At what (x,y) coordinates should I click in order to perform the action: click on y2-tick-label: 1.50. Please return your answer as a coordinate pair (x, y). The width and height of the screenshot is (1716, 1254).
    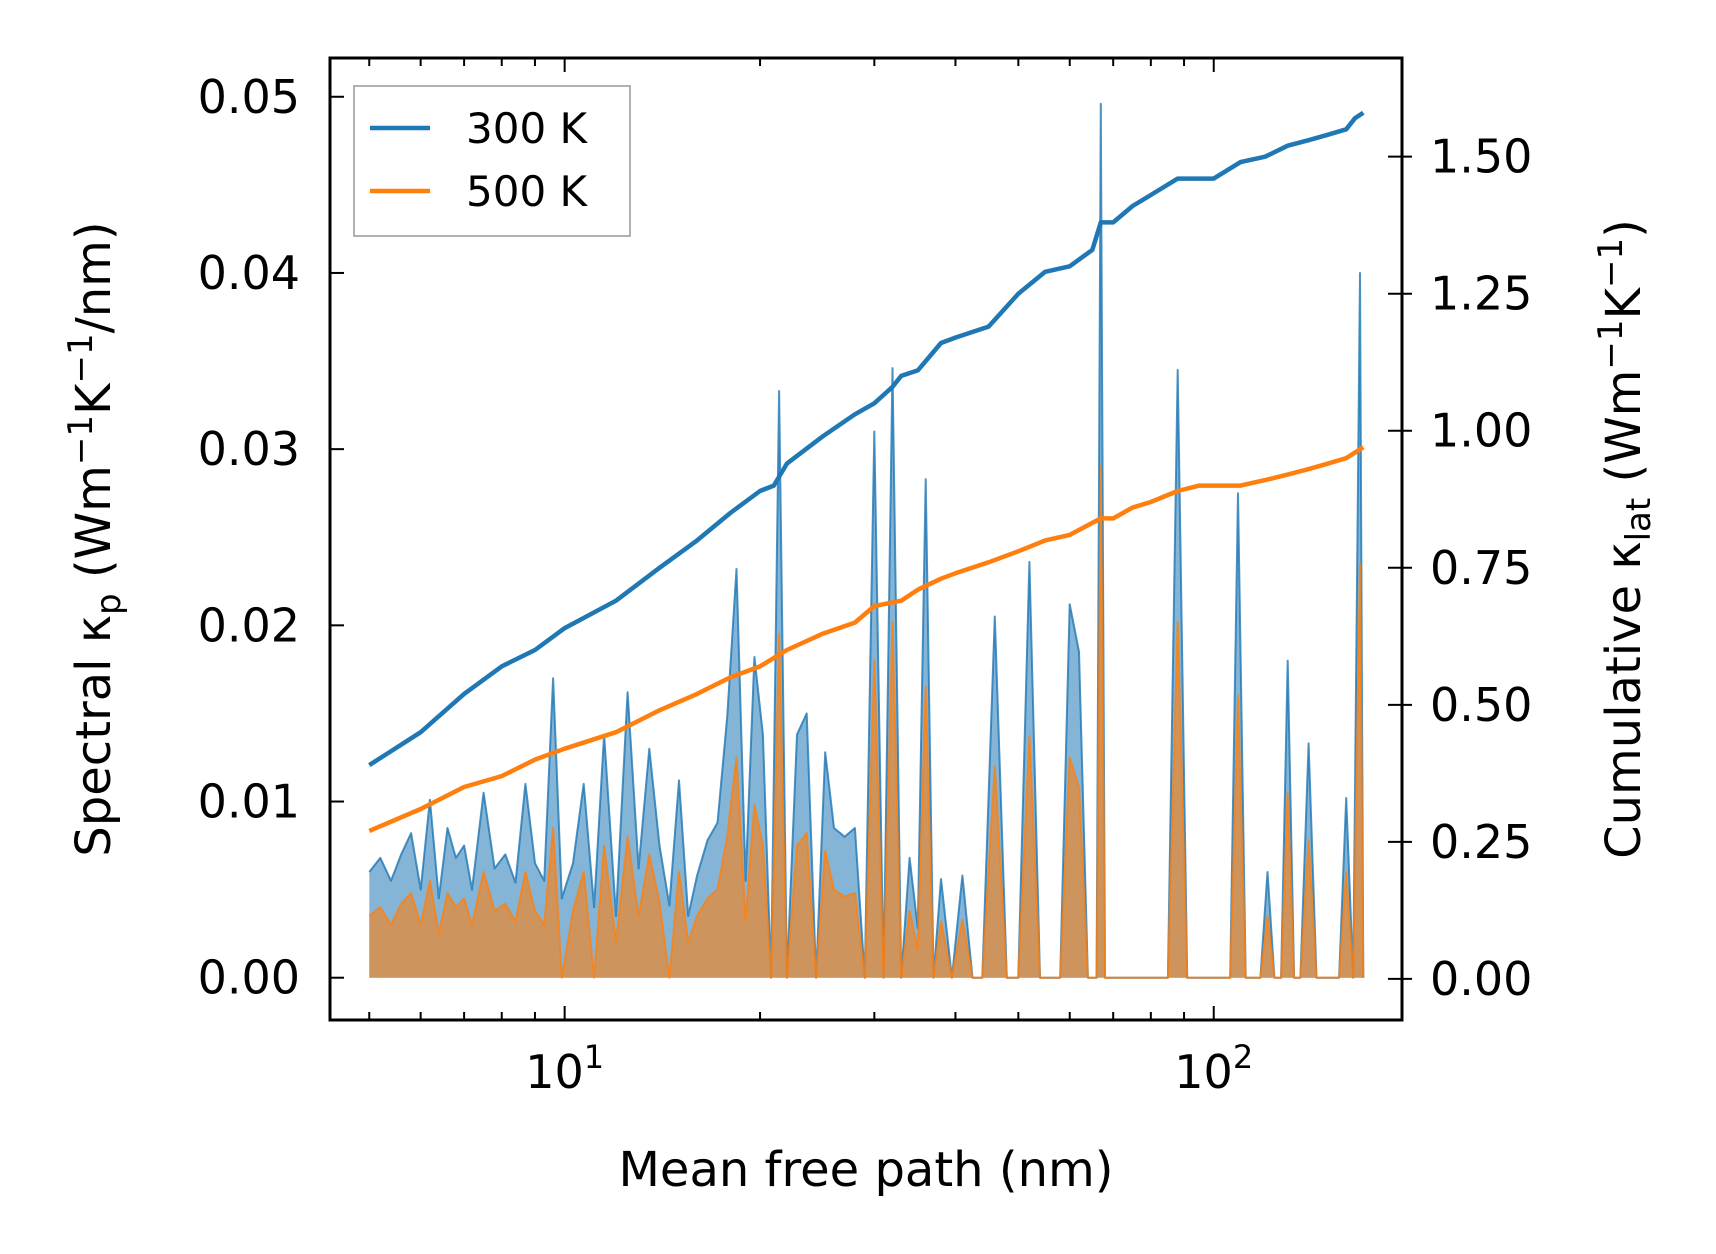
    Looking at the image, I should click on (1481, 157).